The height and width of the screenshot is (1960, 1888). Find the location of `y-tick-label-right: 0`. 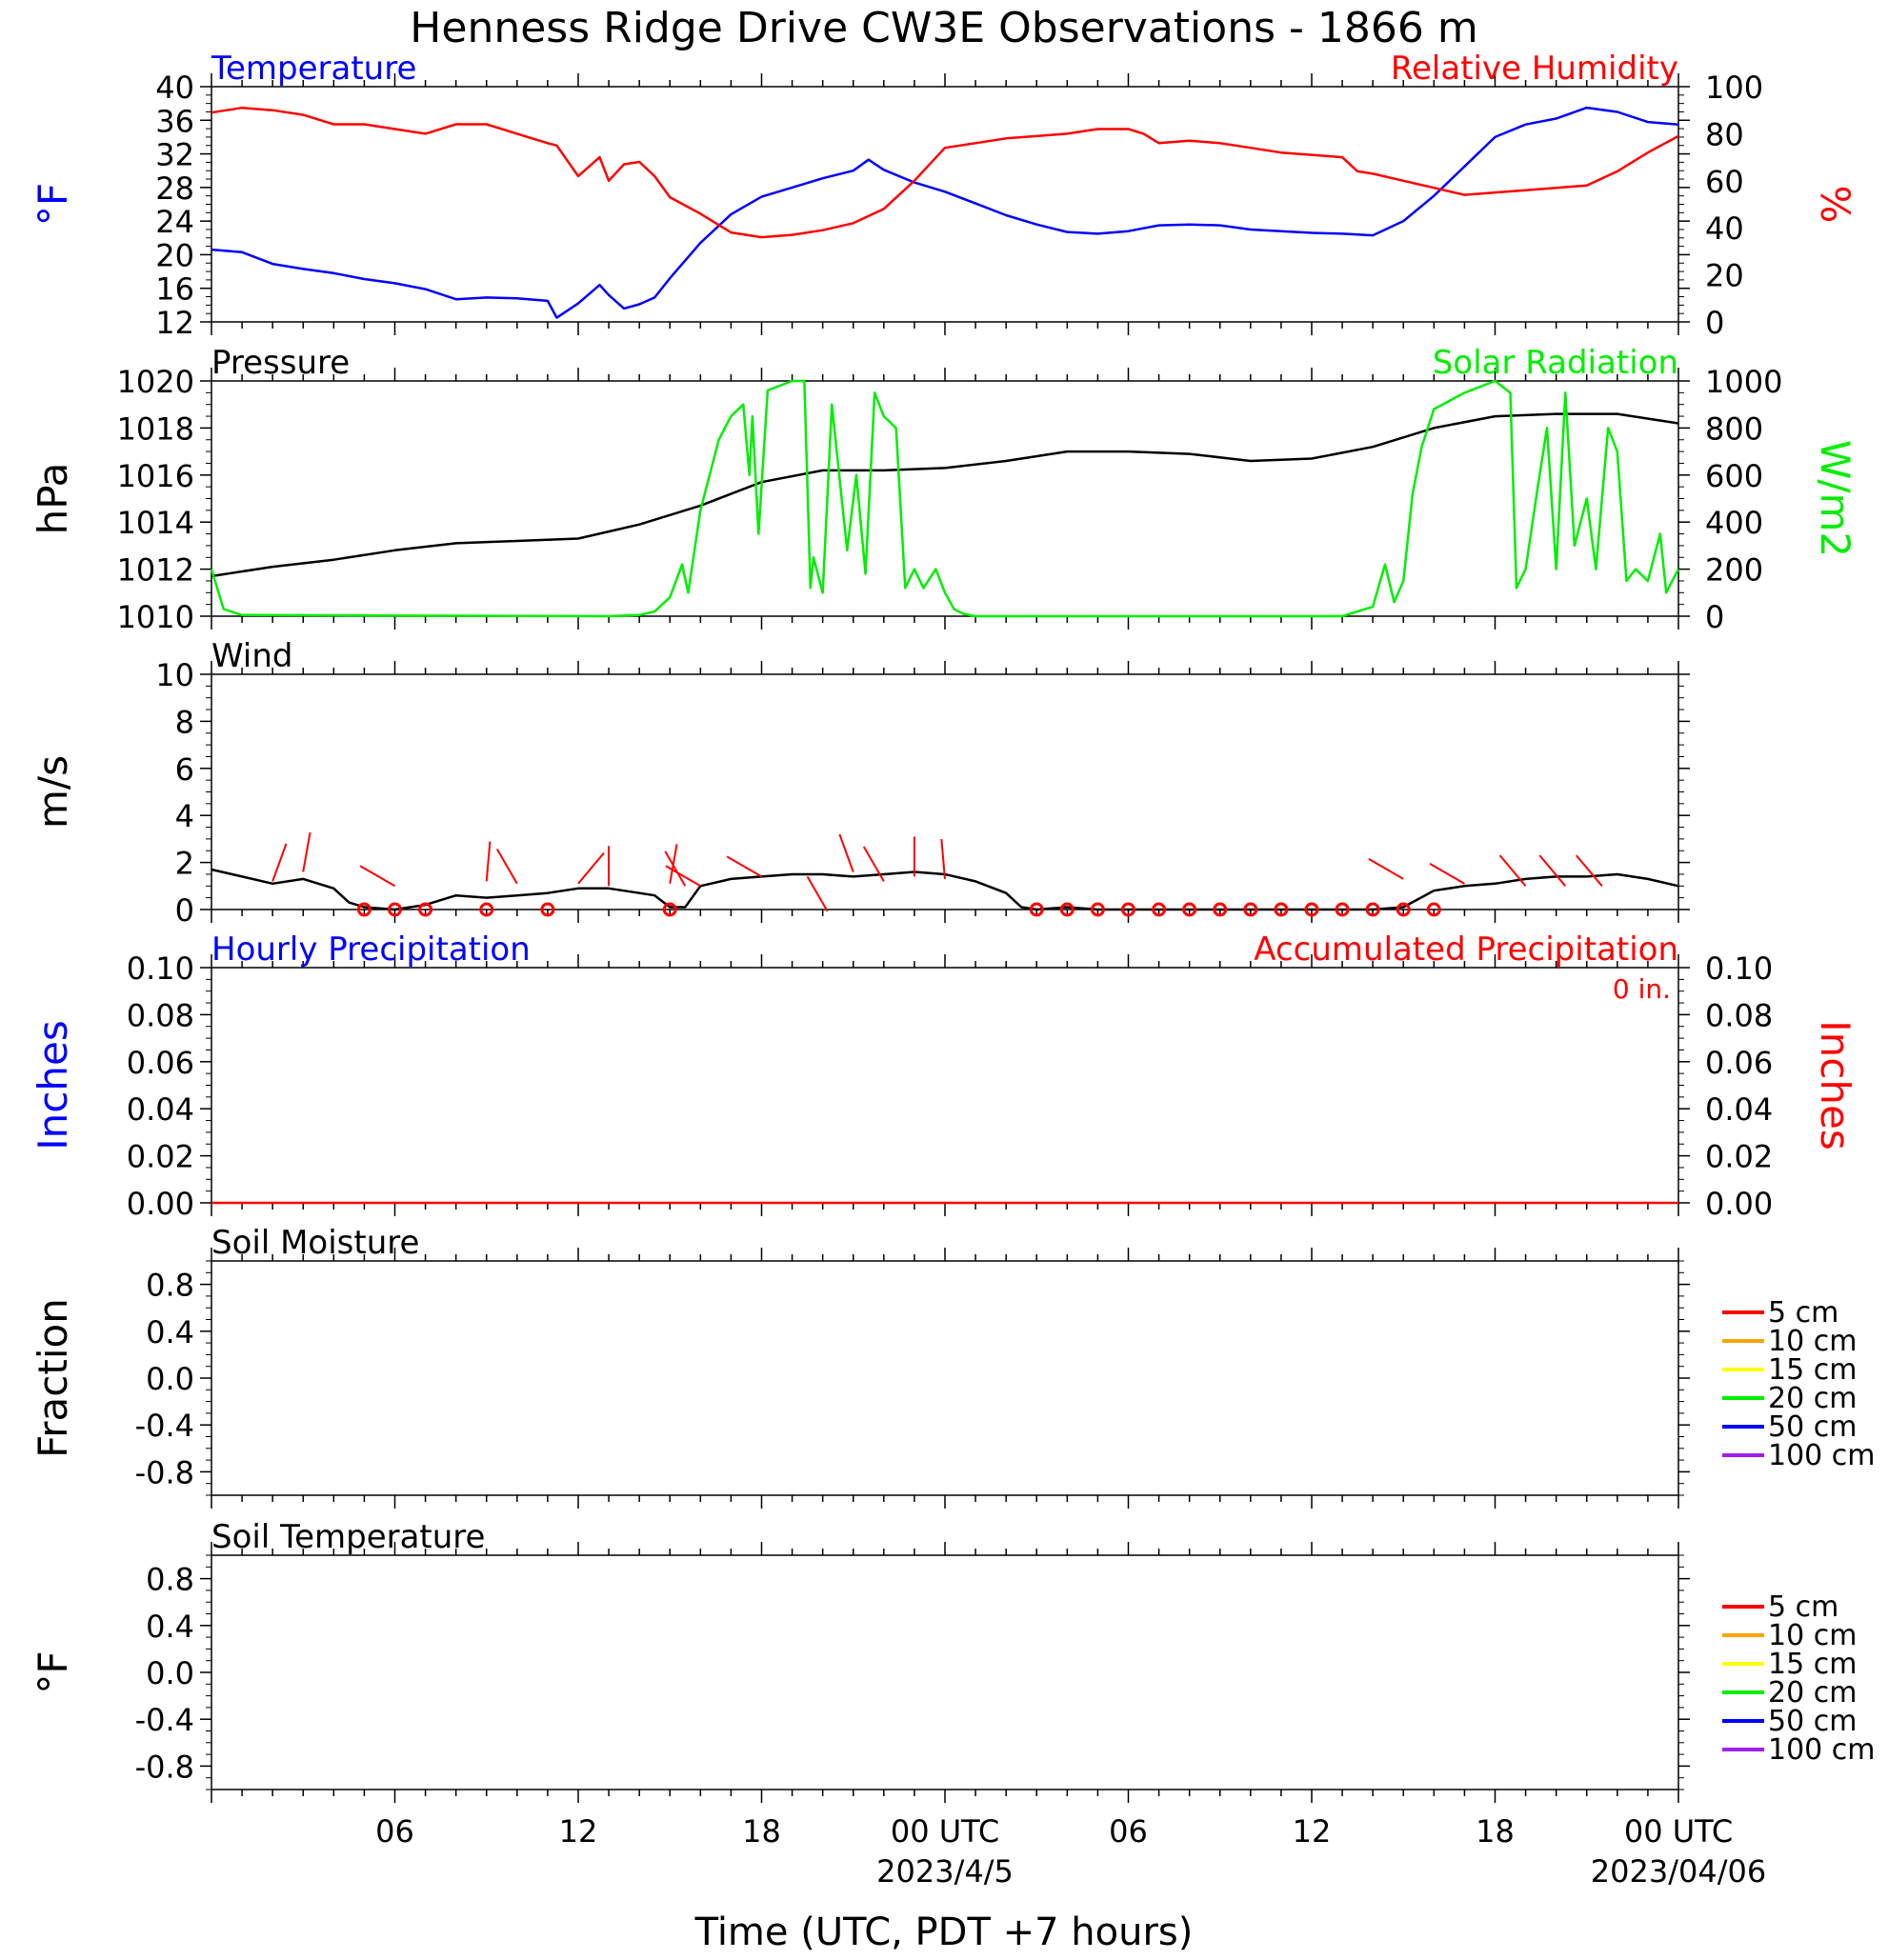

y-tick-label-right: 0 is located at coordinates (1714, 323).